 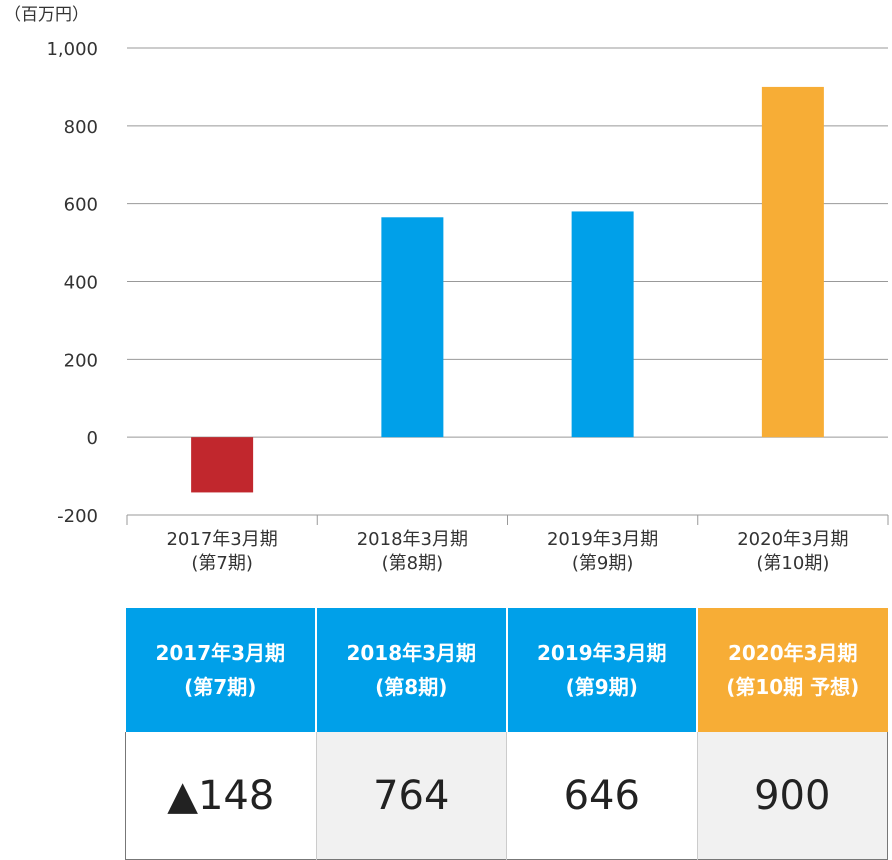 I want to click on y-tick-label: 400, so click(x=81, y=283).